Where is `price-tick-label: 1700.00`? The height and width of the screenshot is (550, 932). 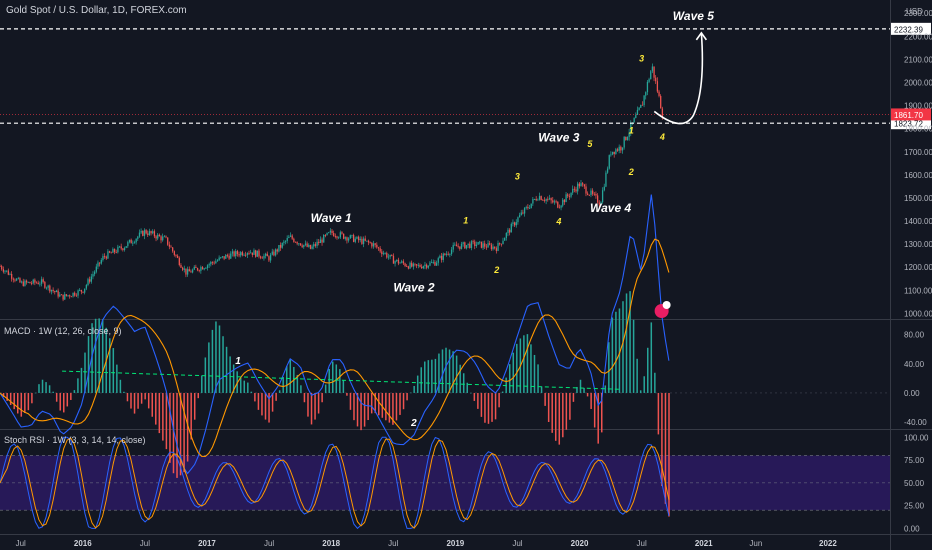 price-tick-label: 1700.00 is located at coordinates (918, 152).